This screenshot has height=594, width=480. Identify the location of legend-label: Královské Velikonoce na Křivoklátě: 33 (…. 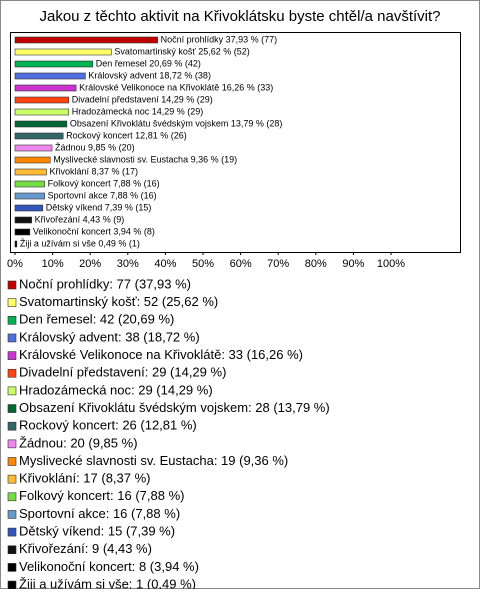
(161, 354).